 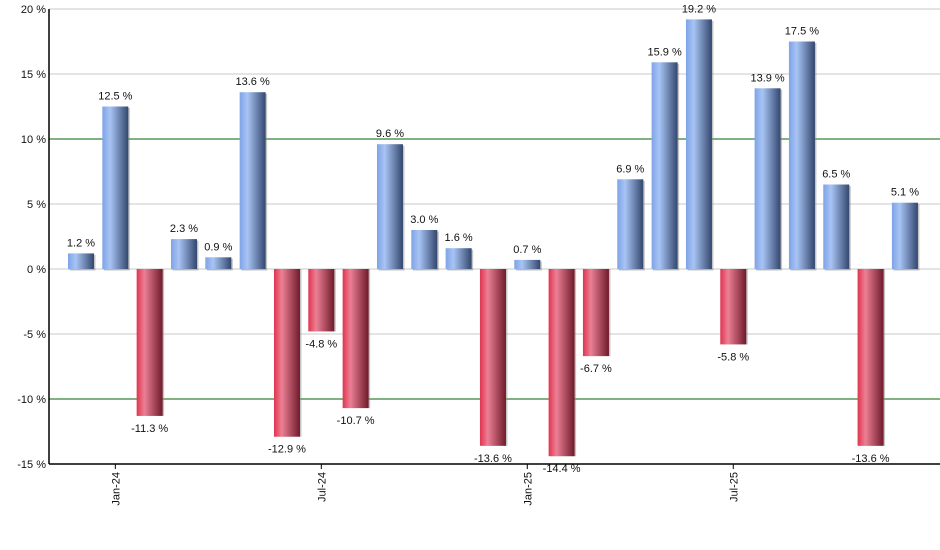 What do you see at coordinates (31, 465) in the screenshot?
I see `y-tick-label: -15 %` at bounding box center [31, 465].